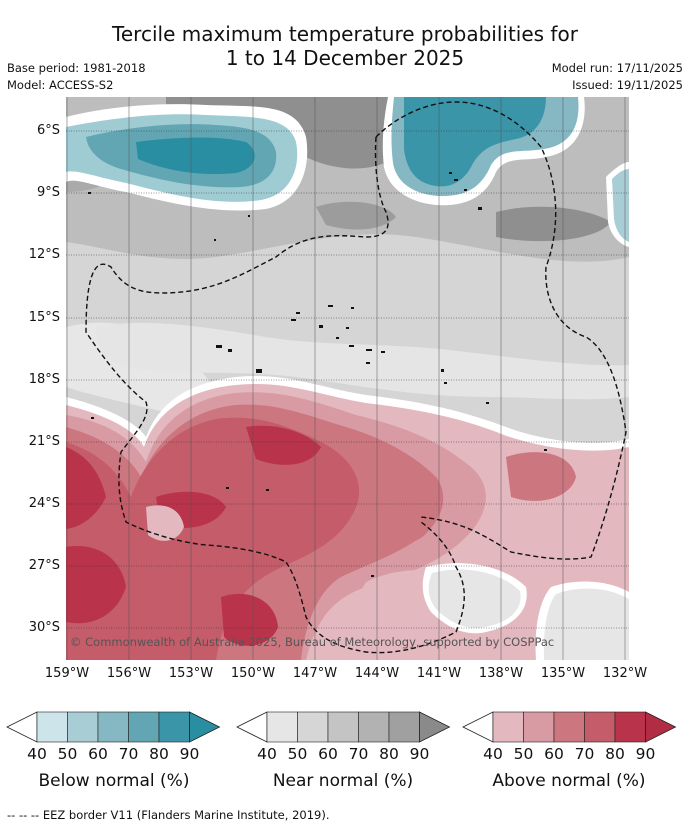  I want to click on near-normal-southeast, so click(474, 598).